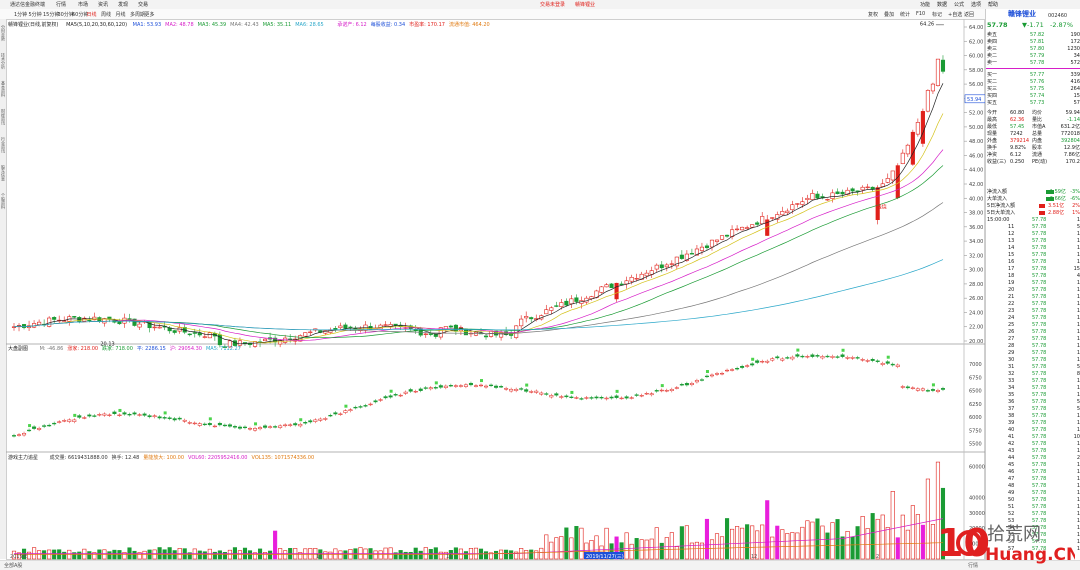 Image resolution: width=1080 pixels, height=570 pixels. Describe the element at coordinates (138, 15) in the screenshot. I see `period-tab: 多周期` at that location.